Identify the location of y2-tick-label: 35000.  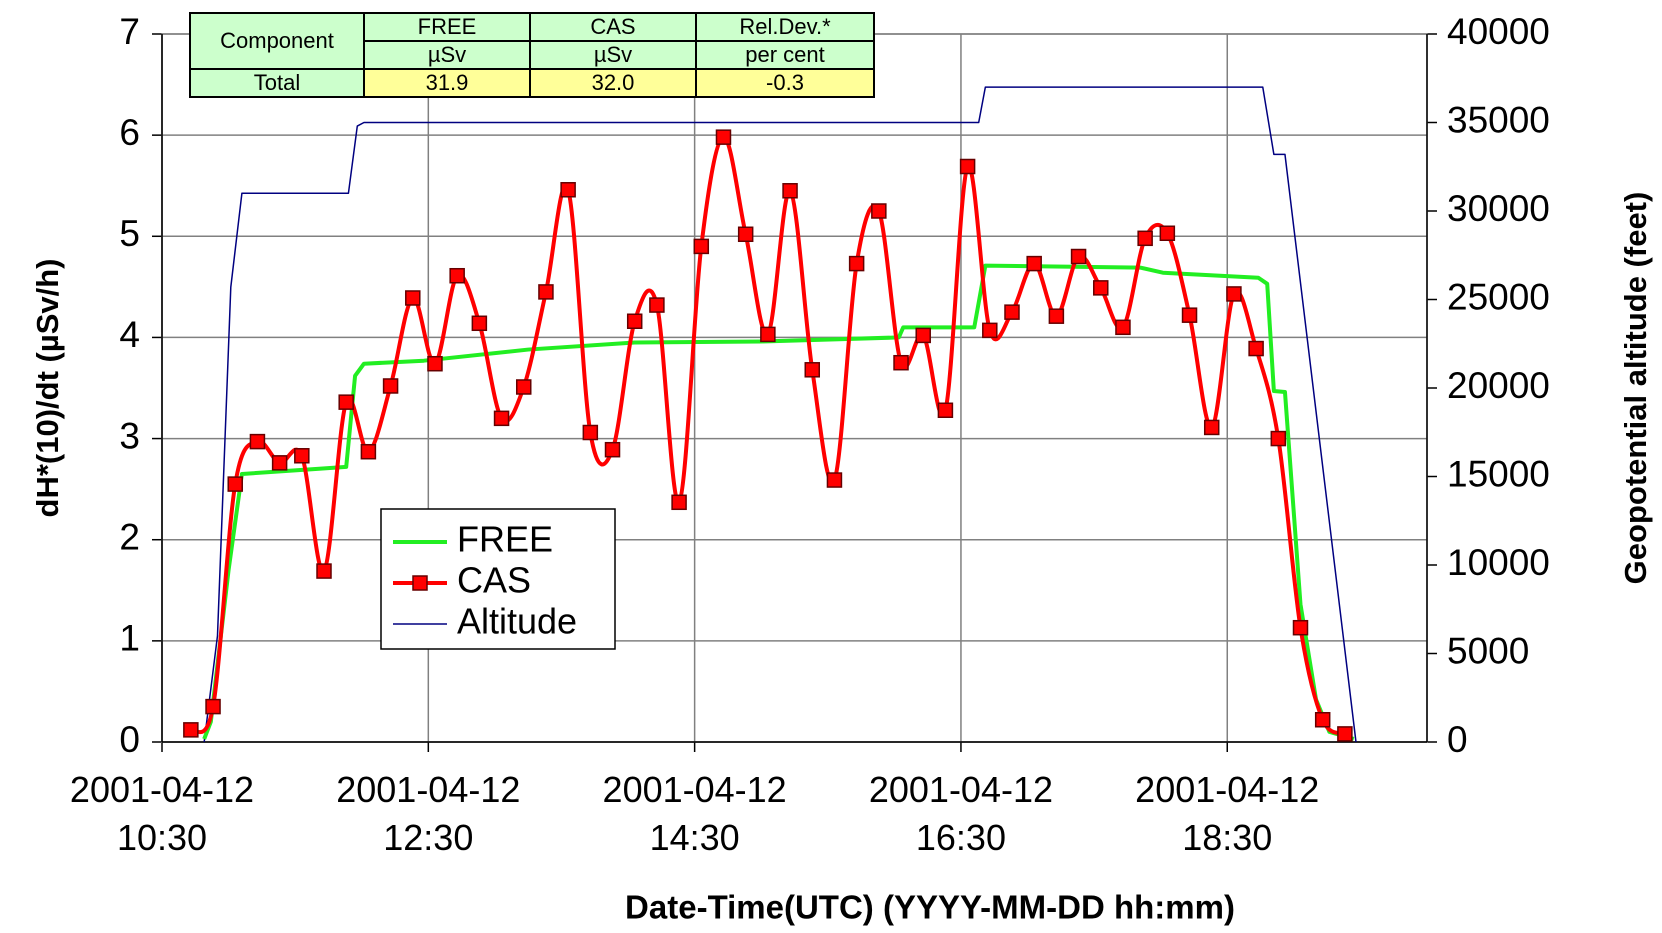
(1498, 119).